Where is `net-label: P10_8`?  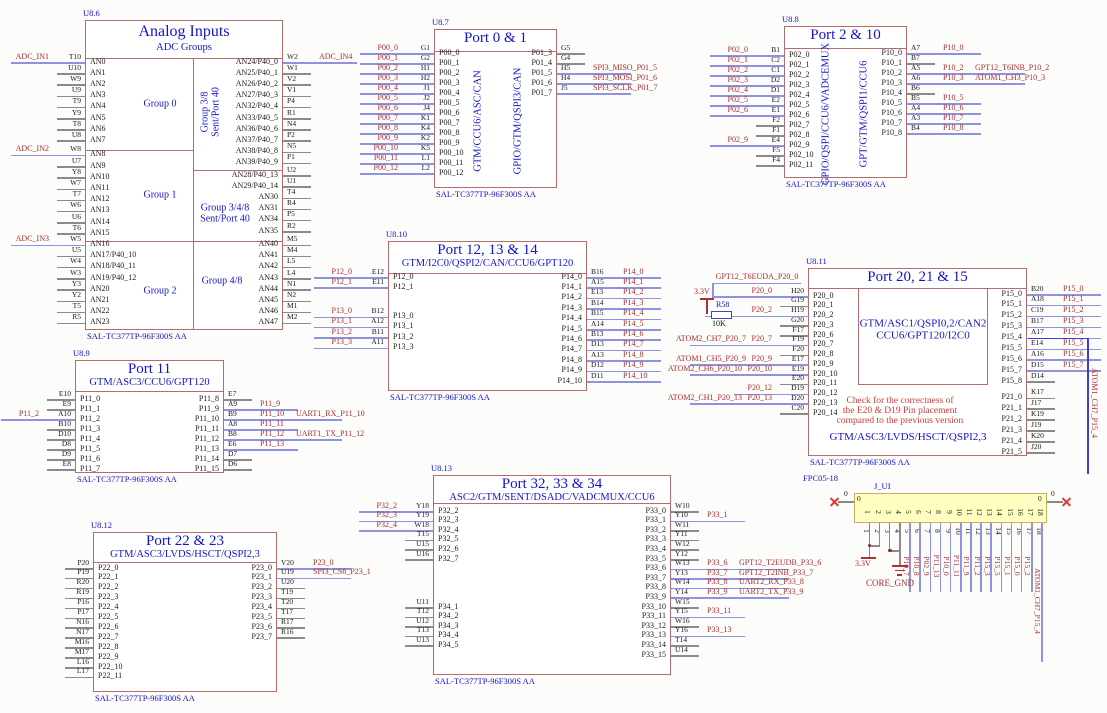
net-label: P10_8 is located at coordinates (953, 127).